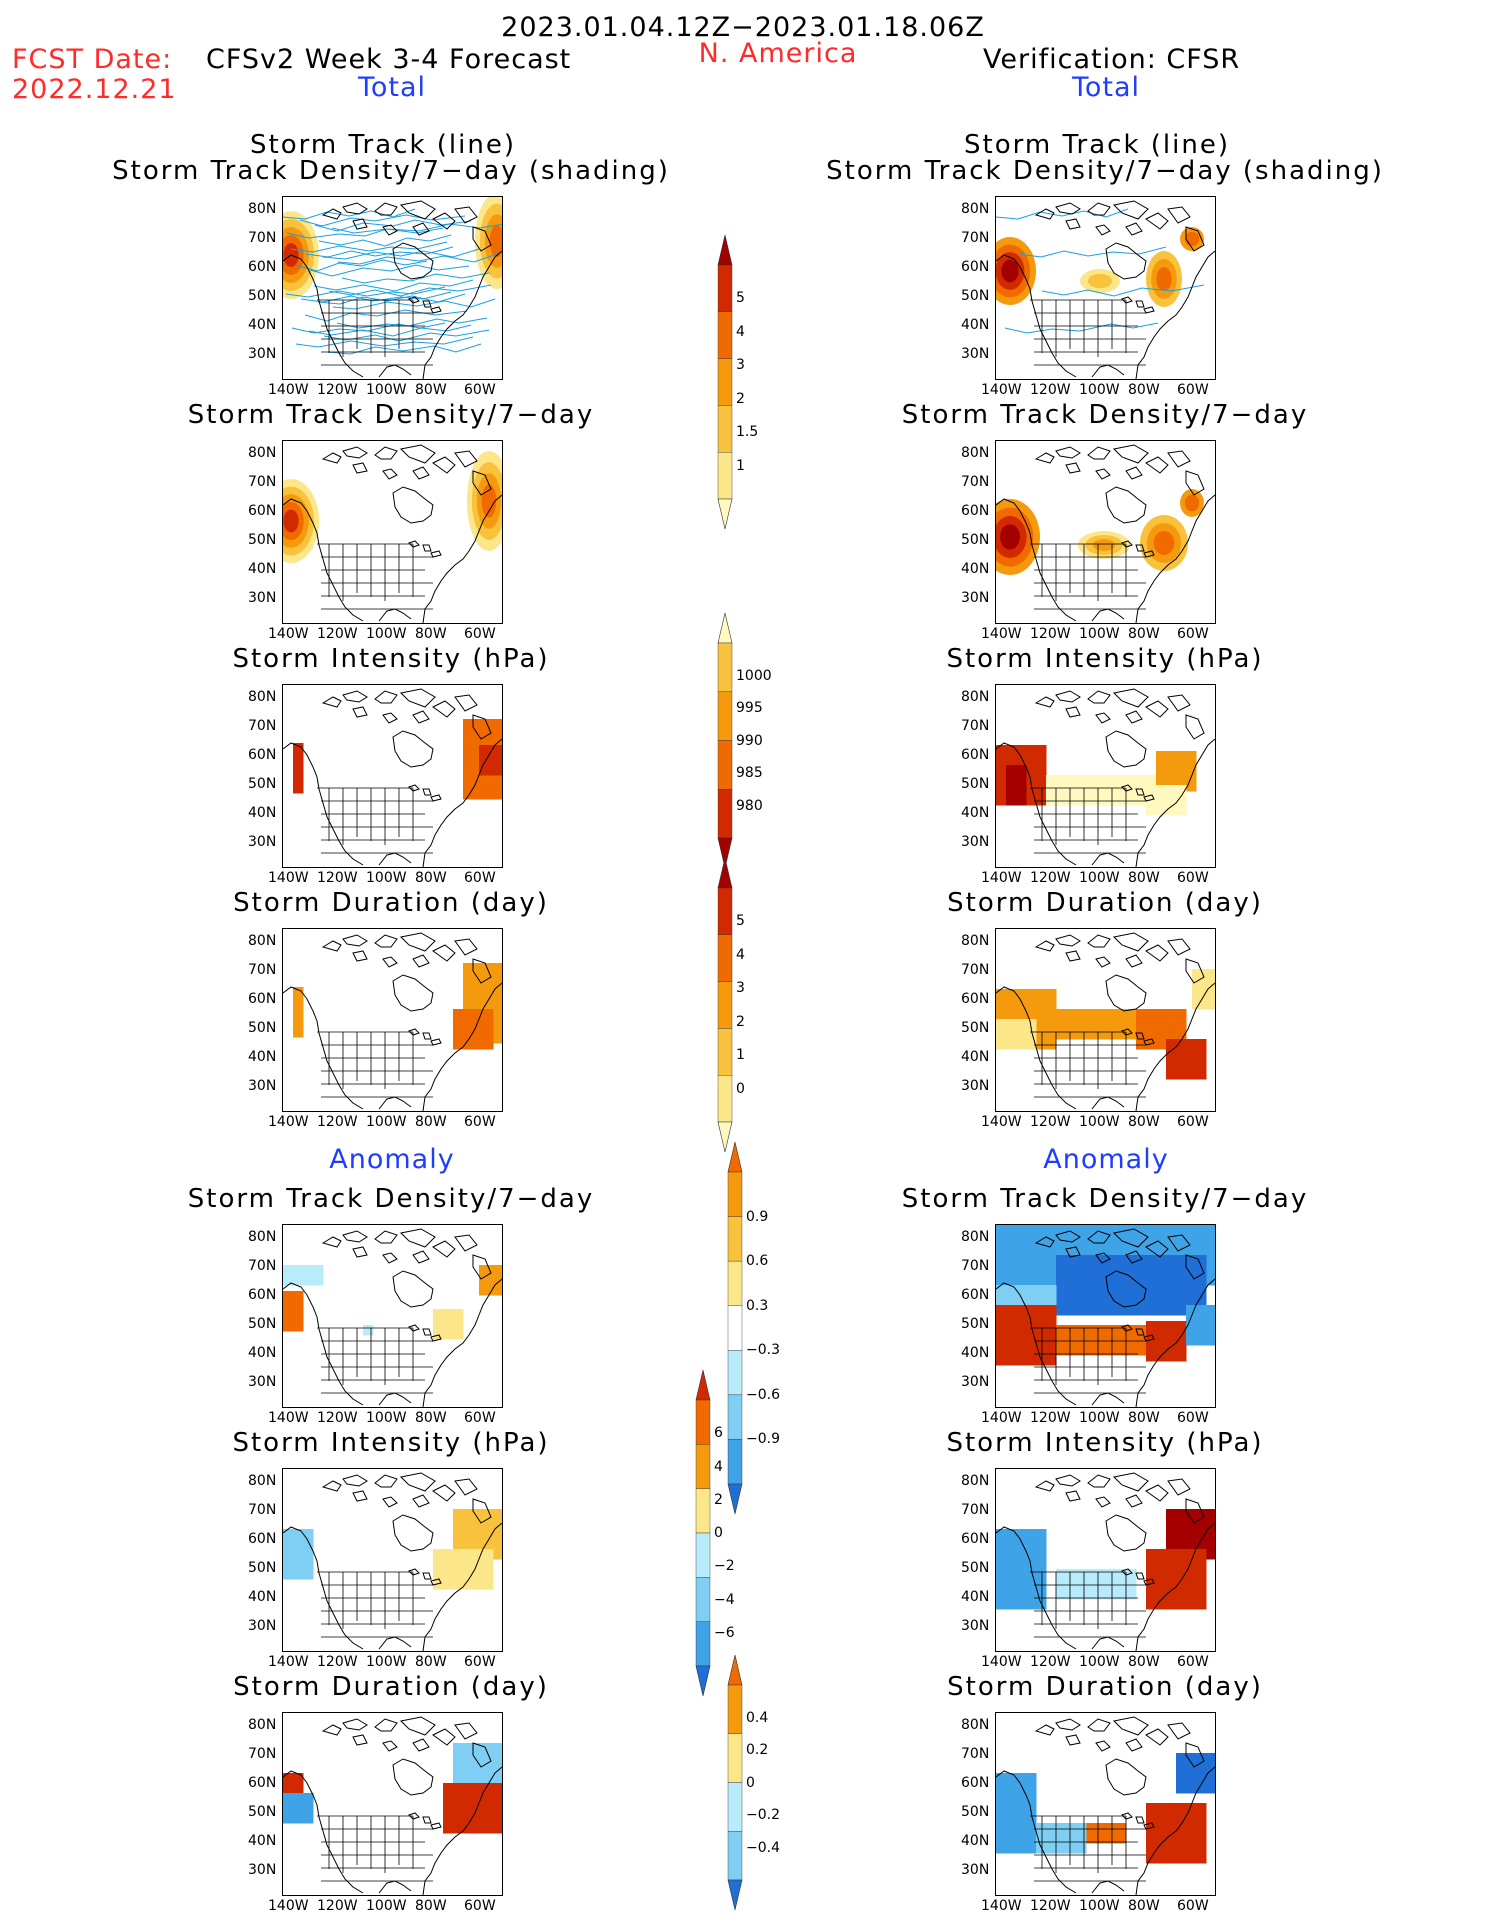 Image resolution: width=1487 pixels, height=1925 pixels. Describe the element at coordinates (747, 432) in the screenshot. I see `colorbar-tick-label: 1.5` at that location.